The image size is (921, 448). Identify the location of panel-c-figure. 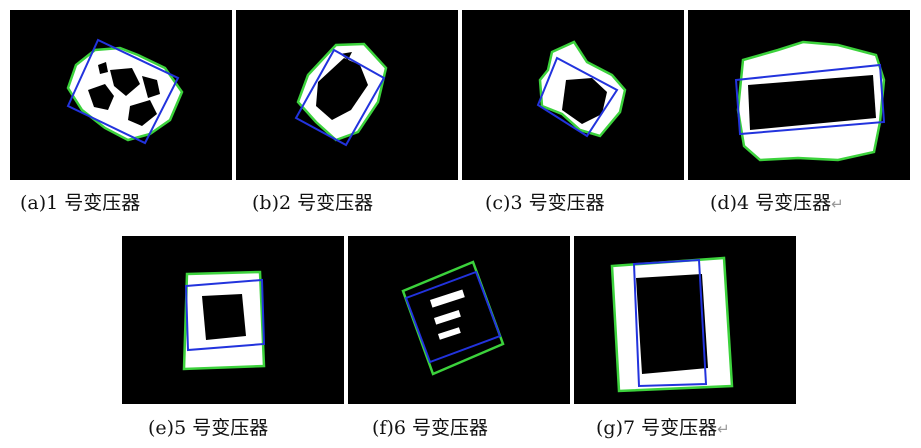
(581, 89).